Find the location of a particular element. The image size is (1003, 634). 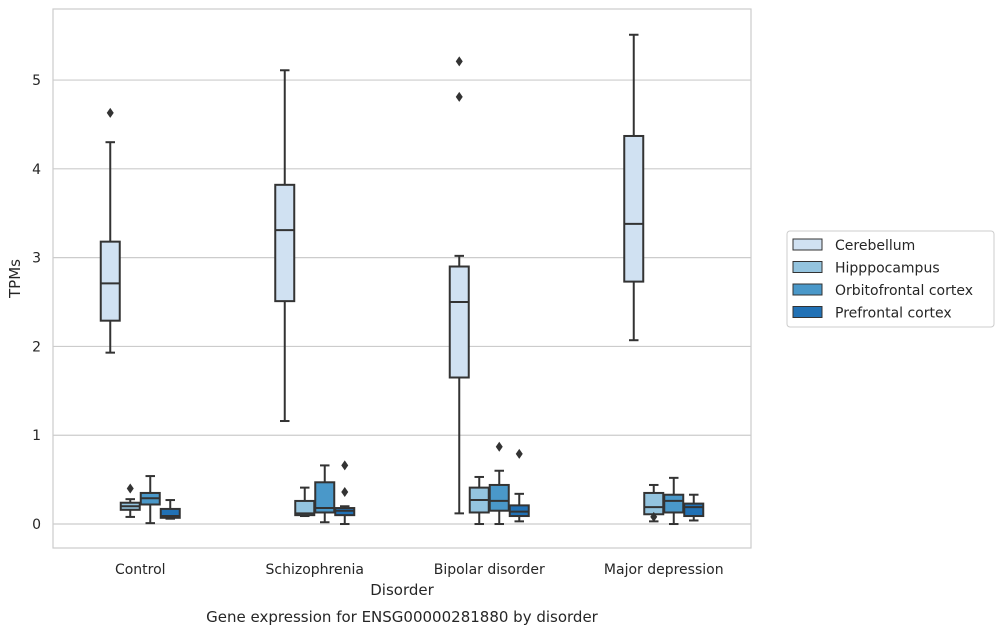

legend-label: Hipppocampus is located at coordinates (887, 269).